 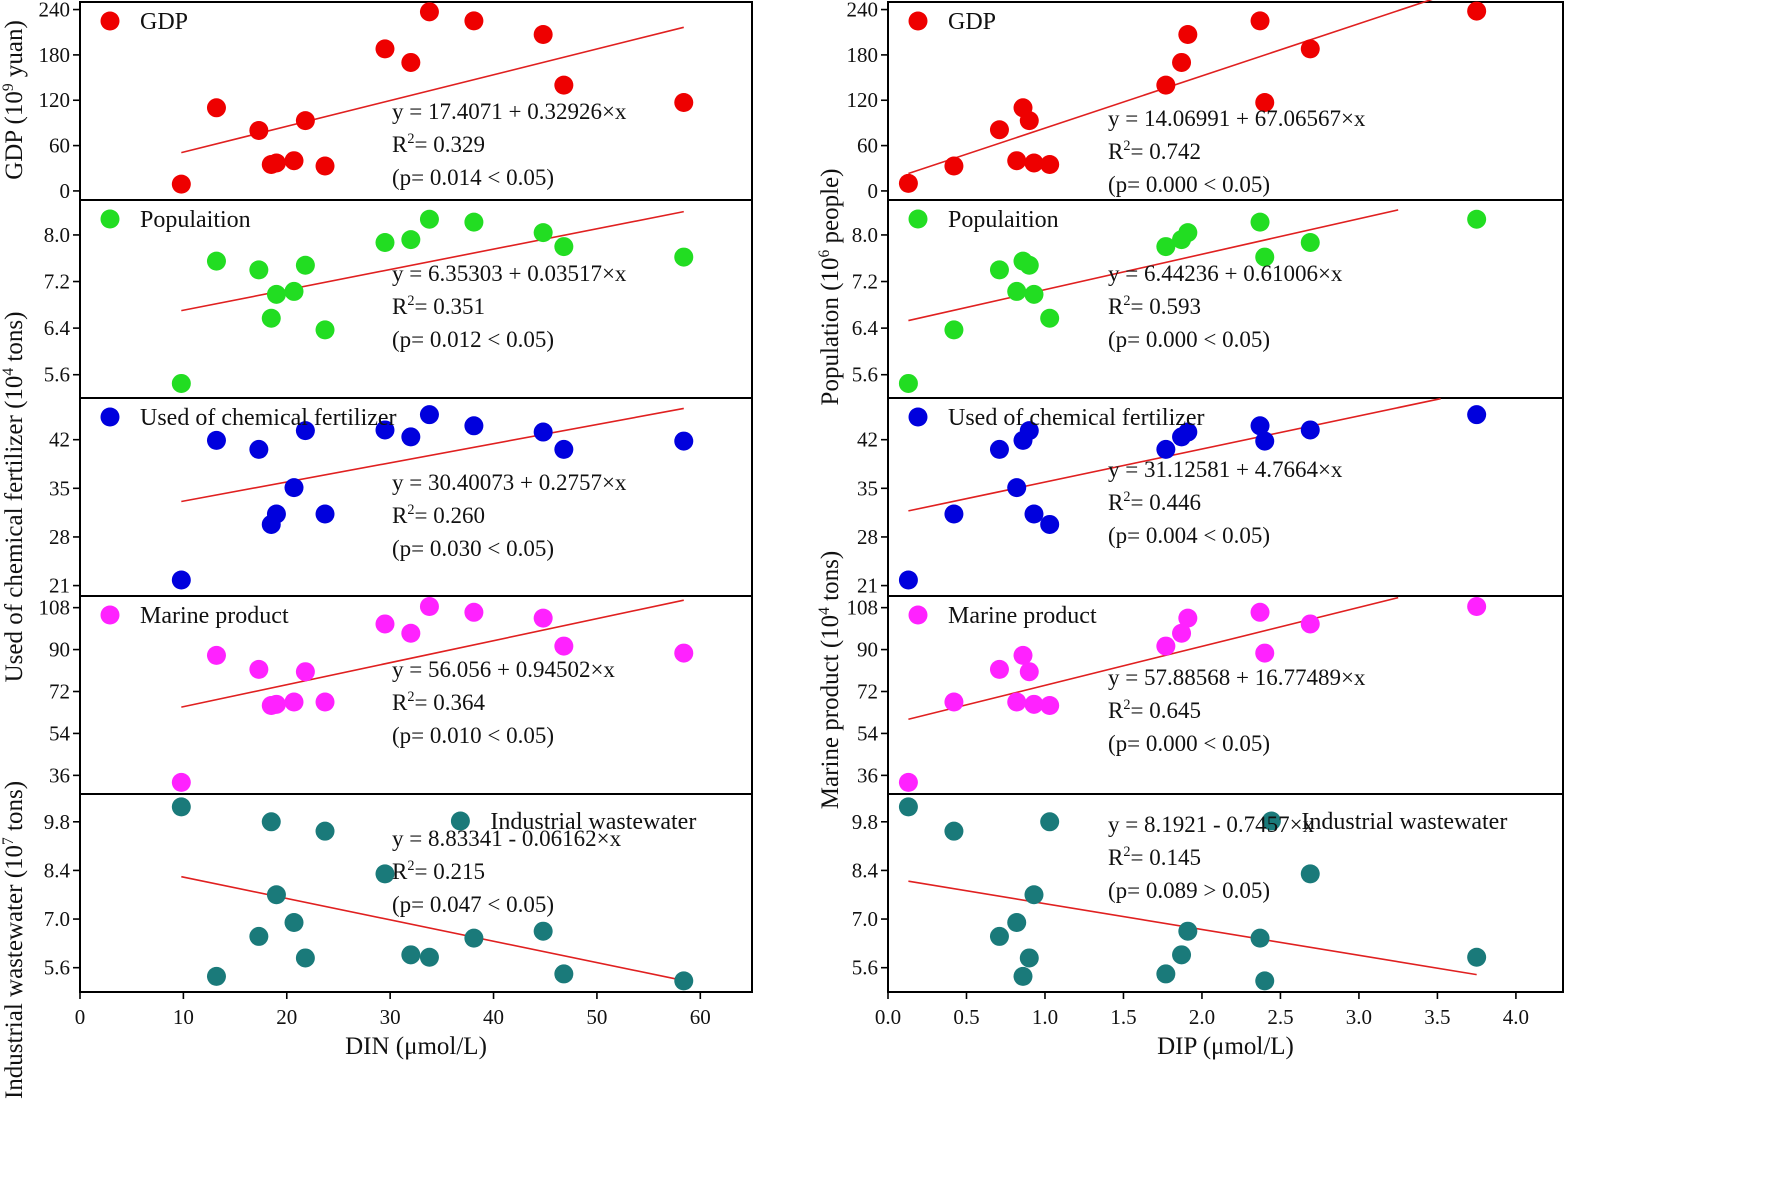 What do you see at coordinates (110, 219) in the screenshot?
I see `legend-marker` at bounding box center [110, 219].